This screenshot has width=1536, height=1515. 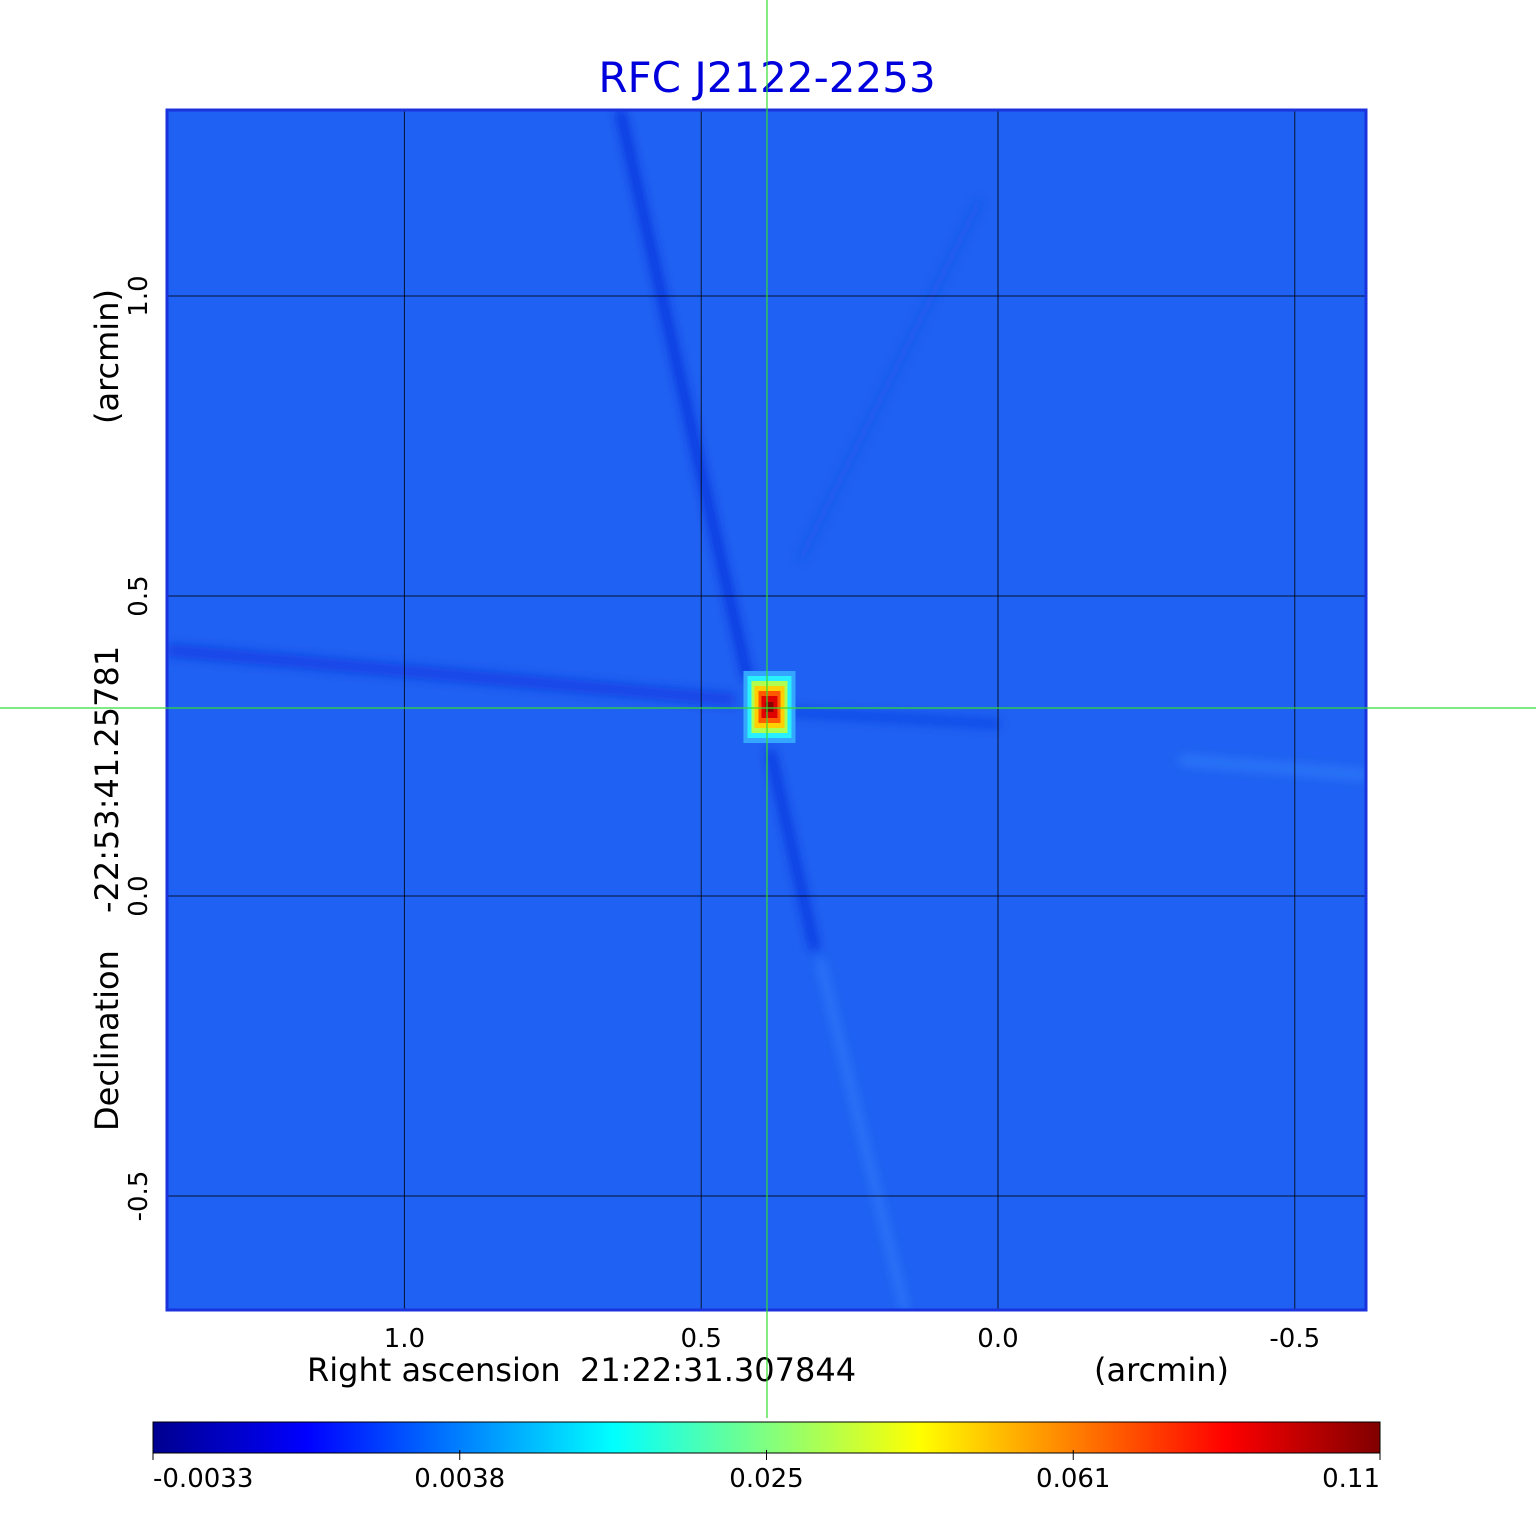 I want to click on y-tick-label: 0.0, so click(x=139, y=895).